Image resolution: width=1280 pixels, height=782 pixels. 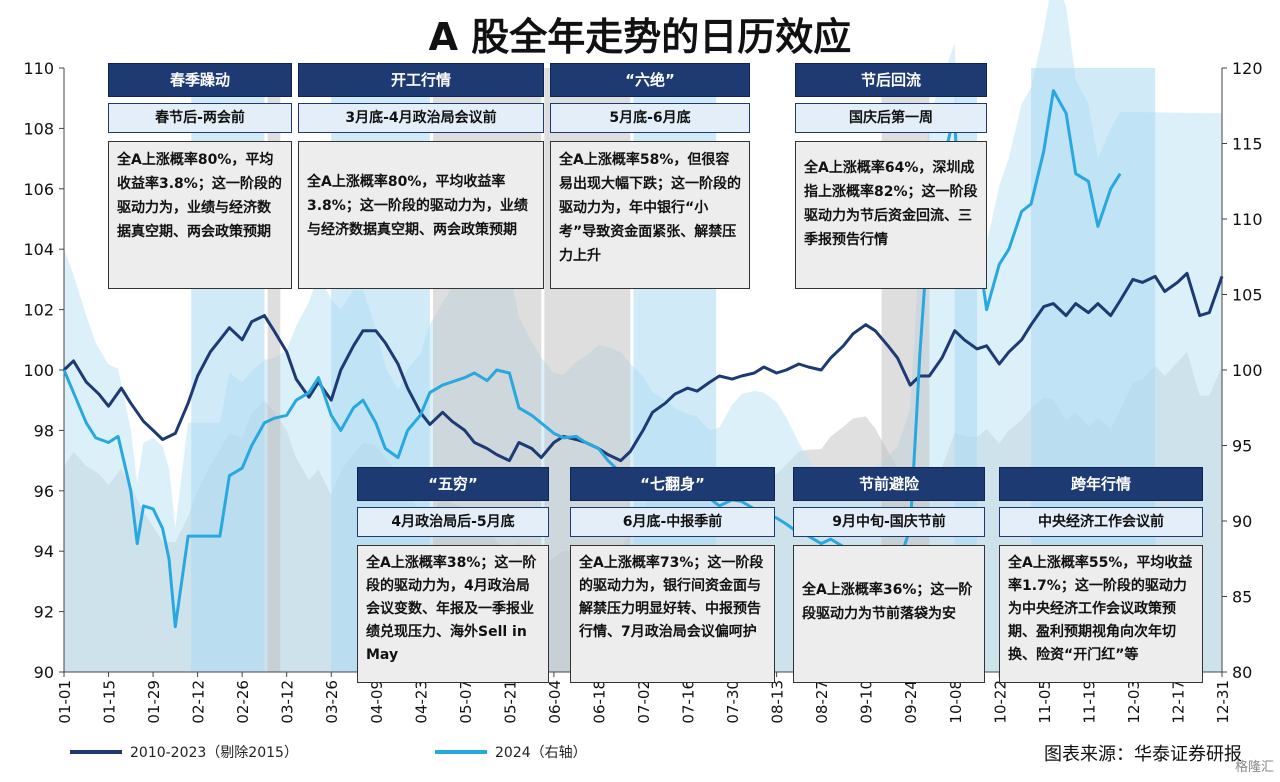 I want to click on x-tick-label: 08-27, so click(x=822, y=702).